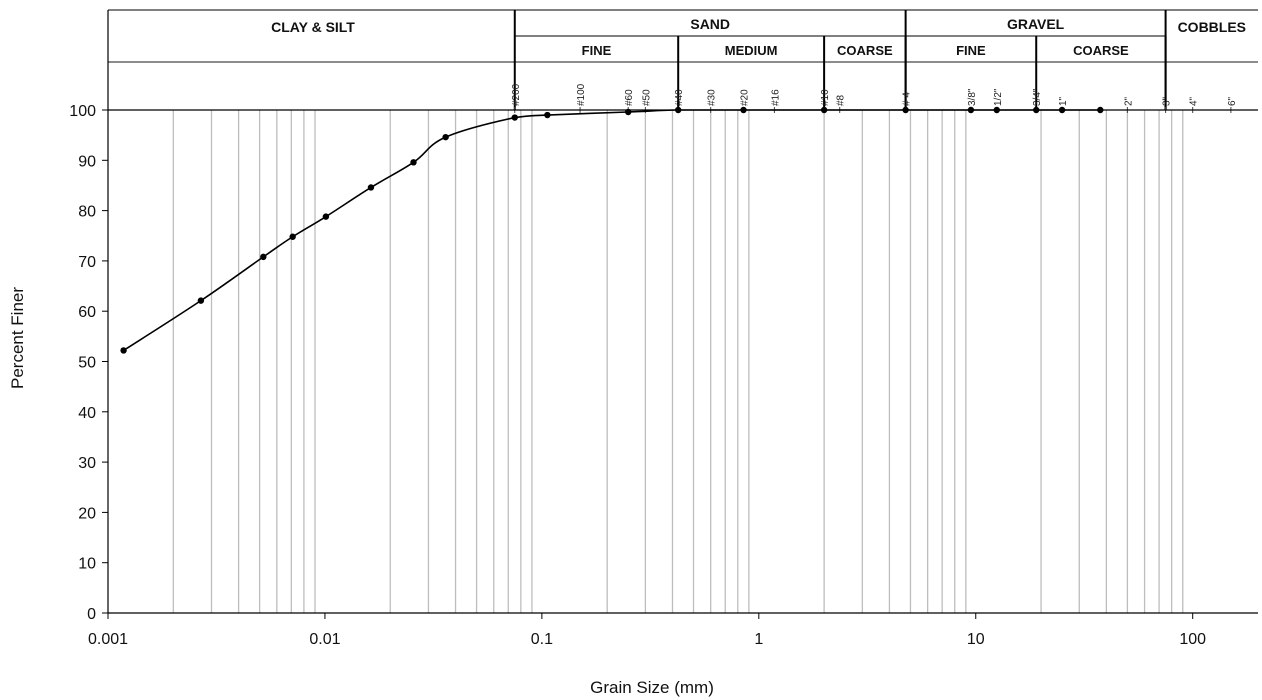 This screenshot has height=700, width=1262. I want to click on sieve-label: #100, so click(581, 94).